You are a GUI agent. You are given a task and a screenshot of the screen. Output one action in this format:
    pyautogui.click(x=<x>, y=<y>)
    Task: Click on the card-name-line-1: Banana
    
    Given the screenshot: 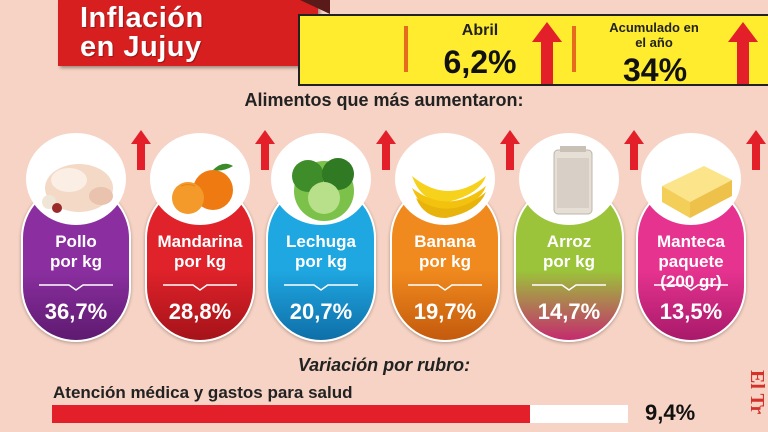 What is the action you would take?
    pyautogui.click(x=445, y=241)
    